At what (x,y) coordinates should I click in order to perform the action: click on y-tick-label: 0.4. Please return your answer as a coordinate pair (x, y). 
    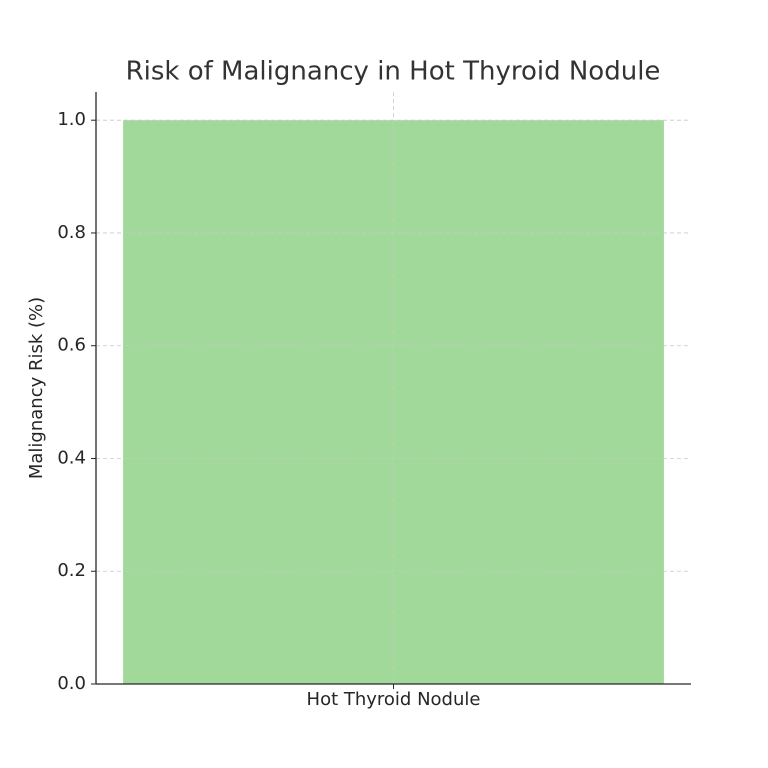
    Looking at the image, I should click on (71, 457).